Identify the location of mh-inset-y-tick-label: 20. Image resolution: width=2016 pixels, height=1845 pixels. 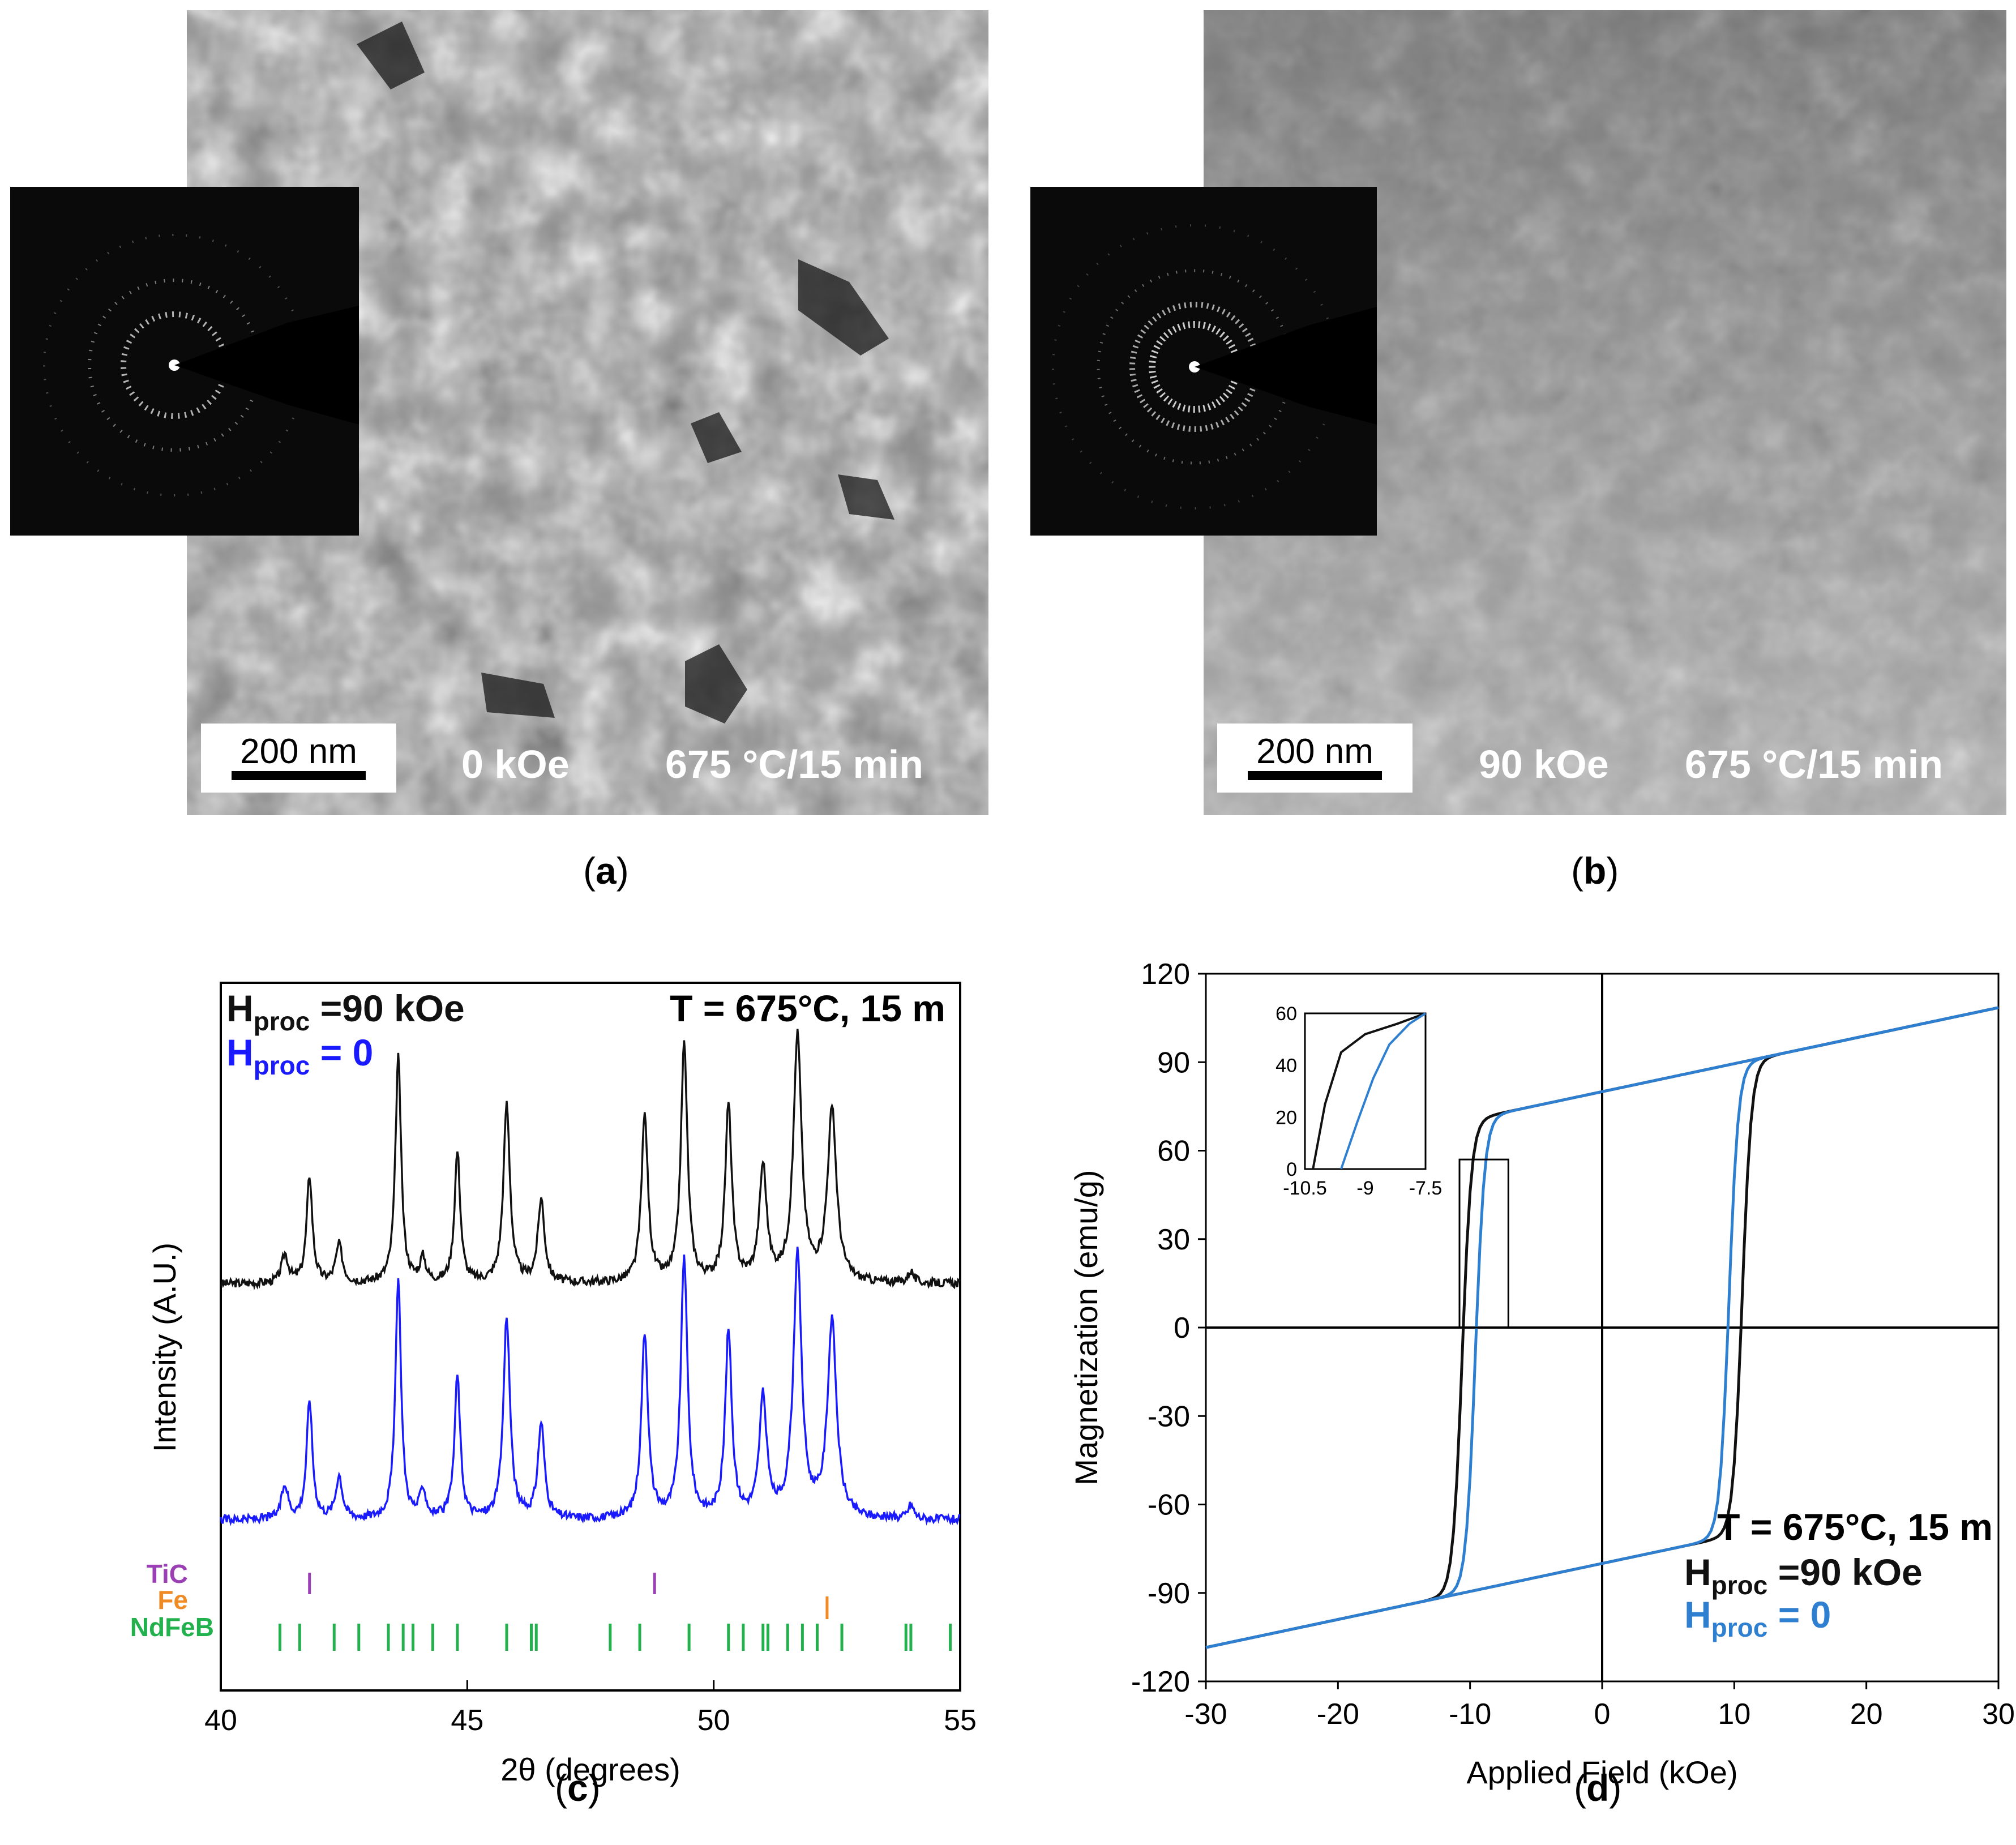
(1286, 1117).